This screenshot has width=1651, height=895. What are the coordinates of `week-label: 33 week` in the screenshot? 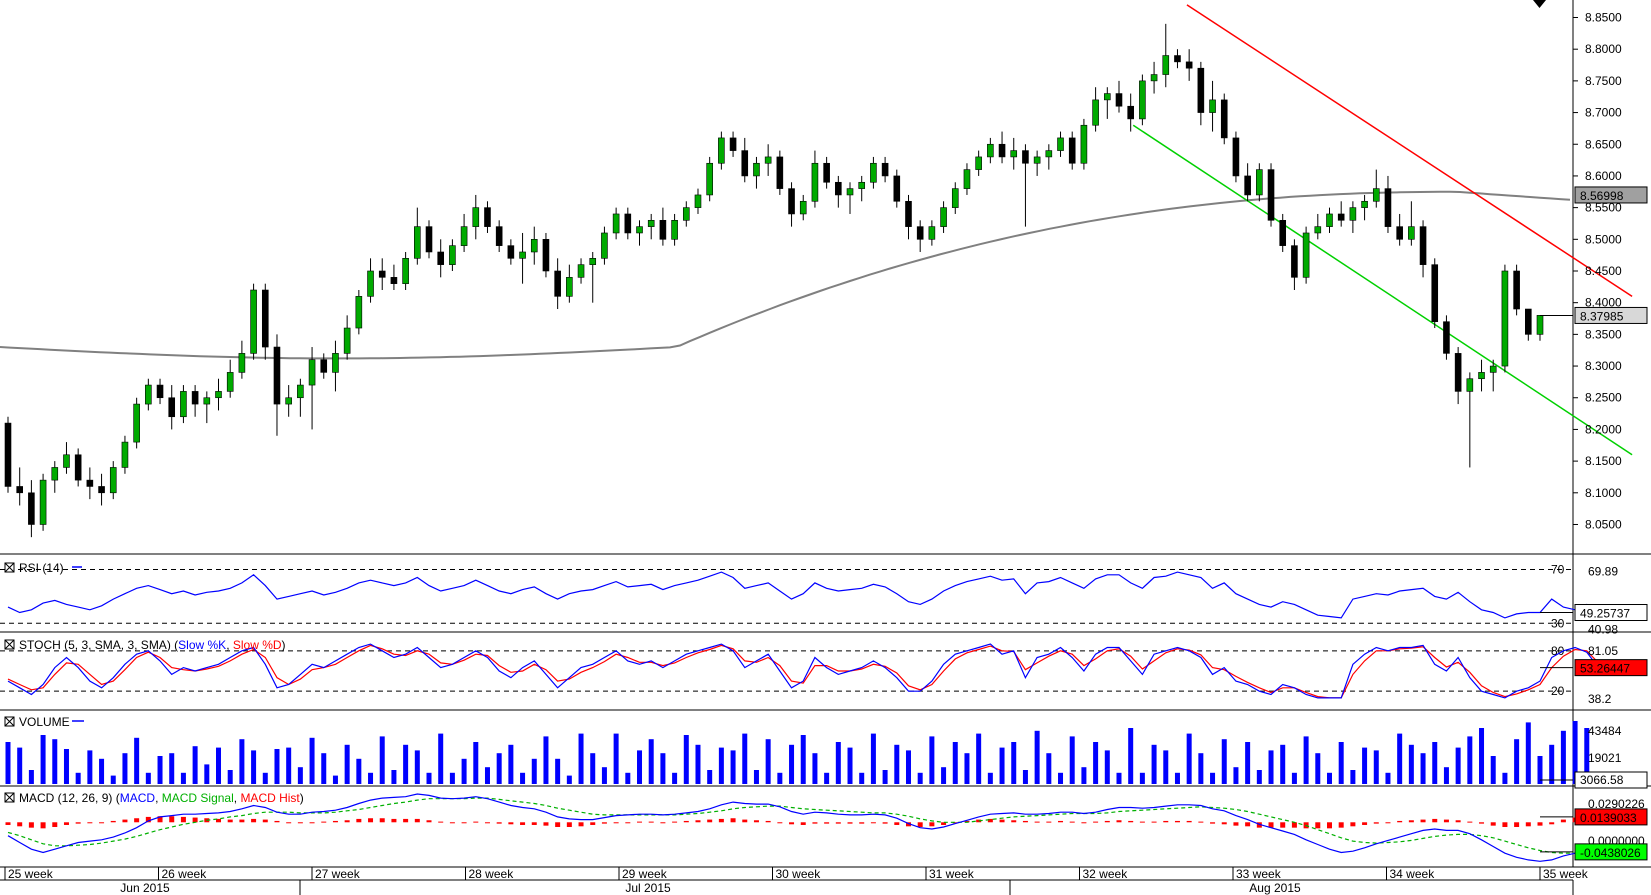 It's located at (1259, 874).